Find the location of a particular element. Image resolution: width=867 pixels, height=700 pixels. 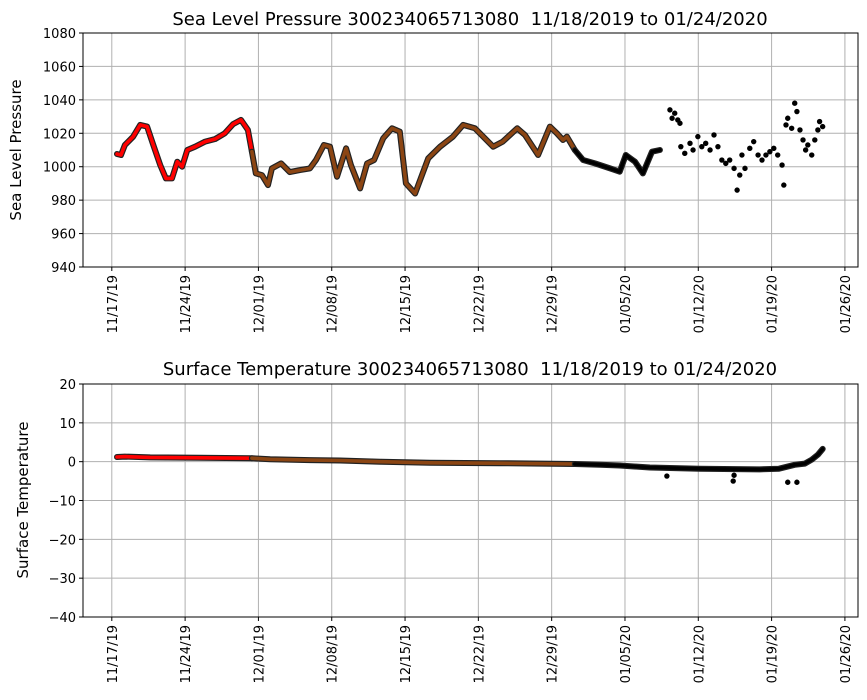

y-tick-label: 940 is located at coordinates (63, 268).